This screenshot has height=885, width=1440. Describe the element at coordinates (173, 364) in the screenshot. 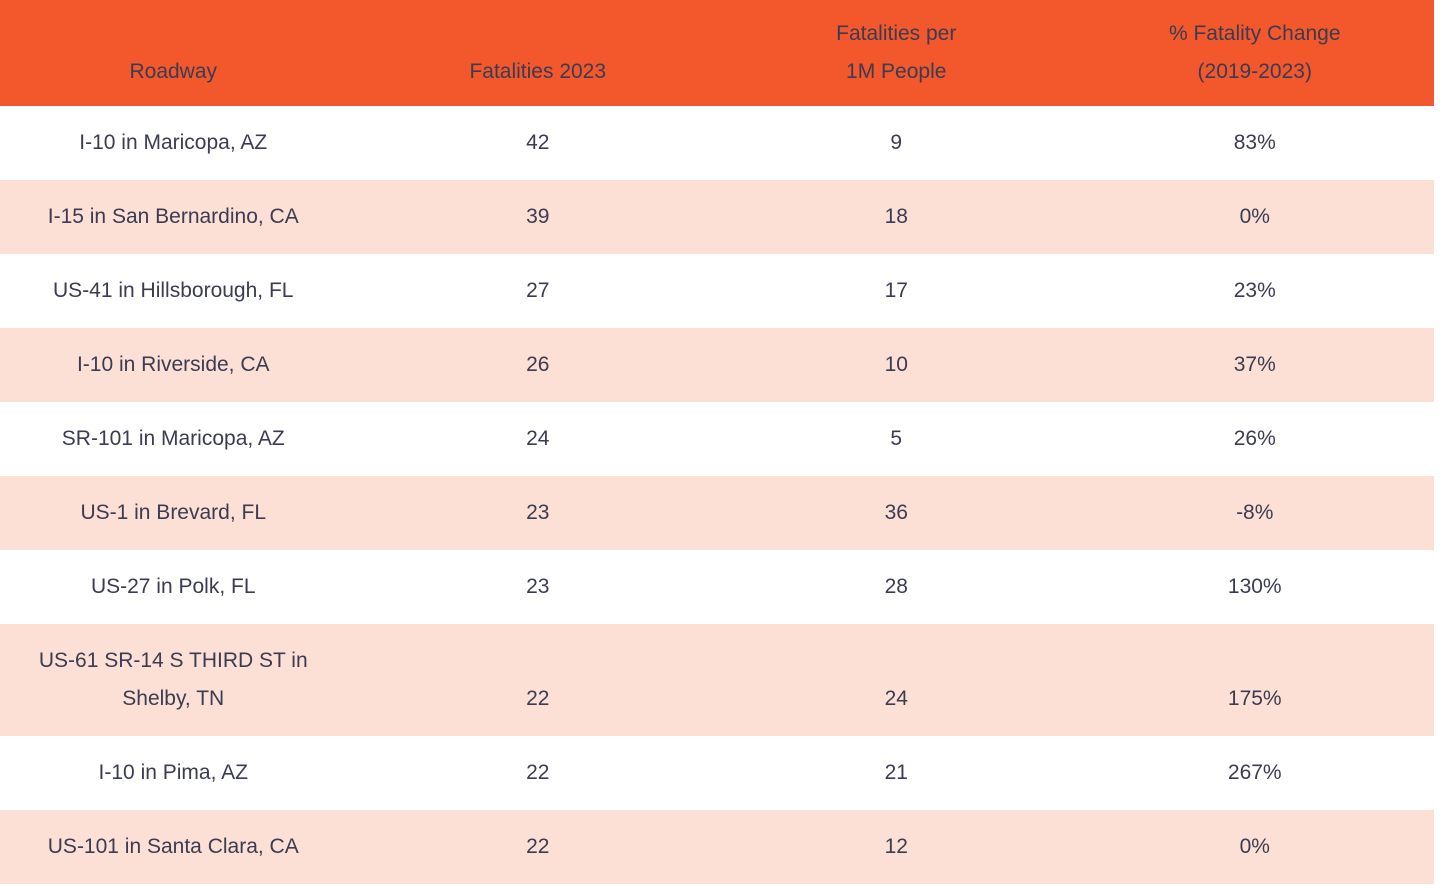

I see `roadway-cell: I-10 in Riverside, CA` at that location.